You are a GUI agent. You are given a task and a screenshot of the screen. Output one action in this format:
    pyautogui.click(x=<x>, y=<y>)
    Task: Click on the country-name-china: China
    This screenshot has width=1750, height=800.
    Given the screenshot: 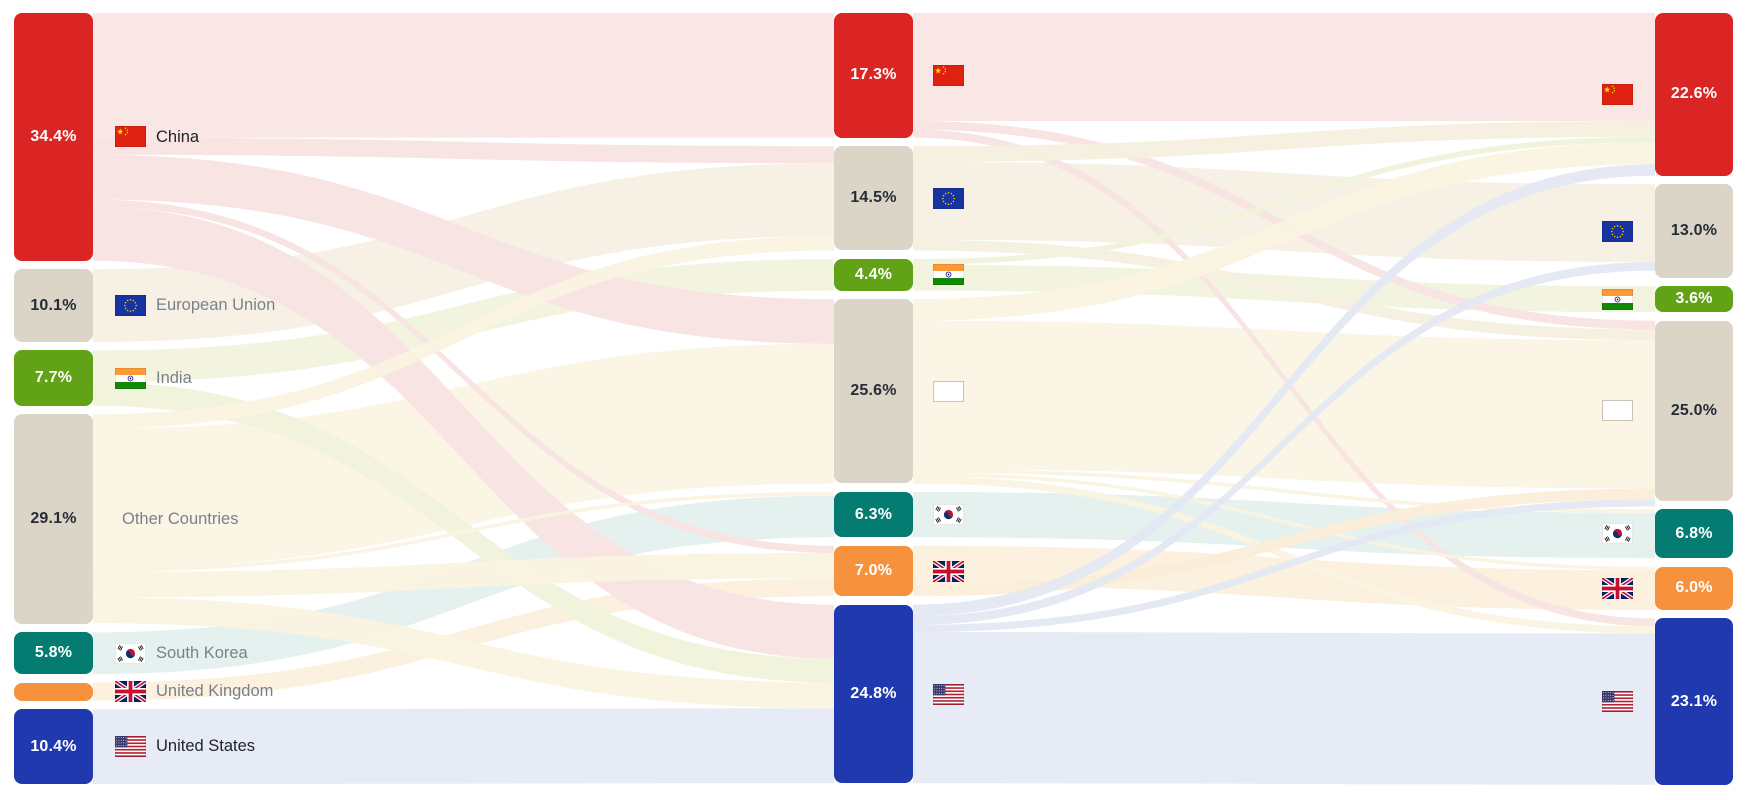 What is the action you would take?
    pyautogui.click(x=178, y=136)
    